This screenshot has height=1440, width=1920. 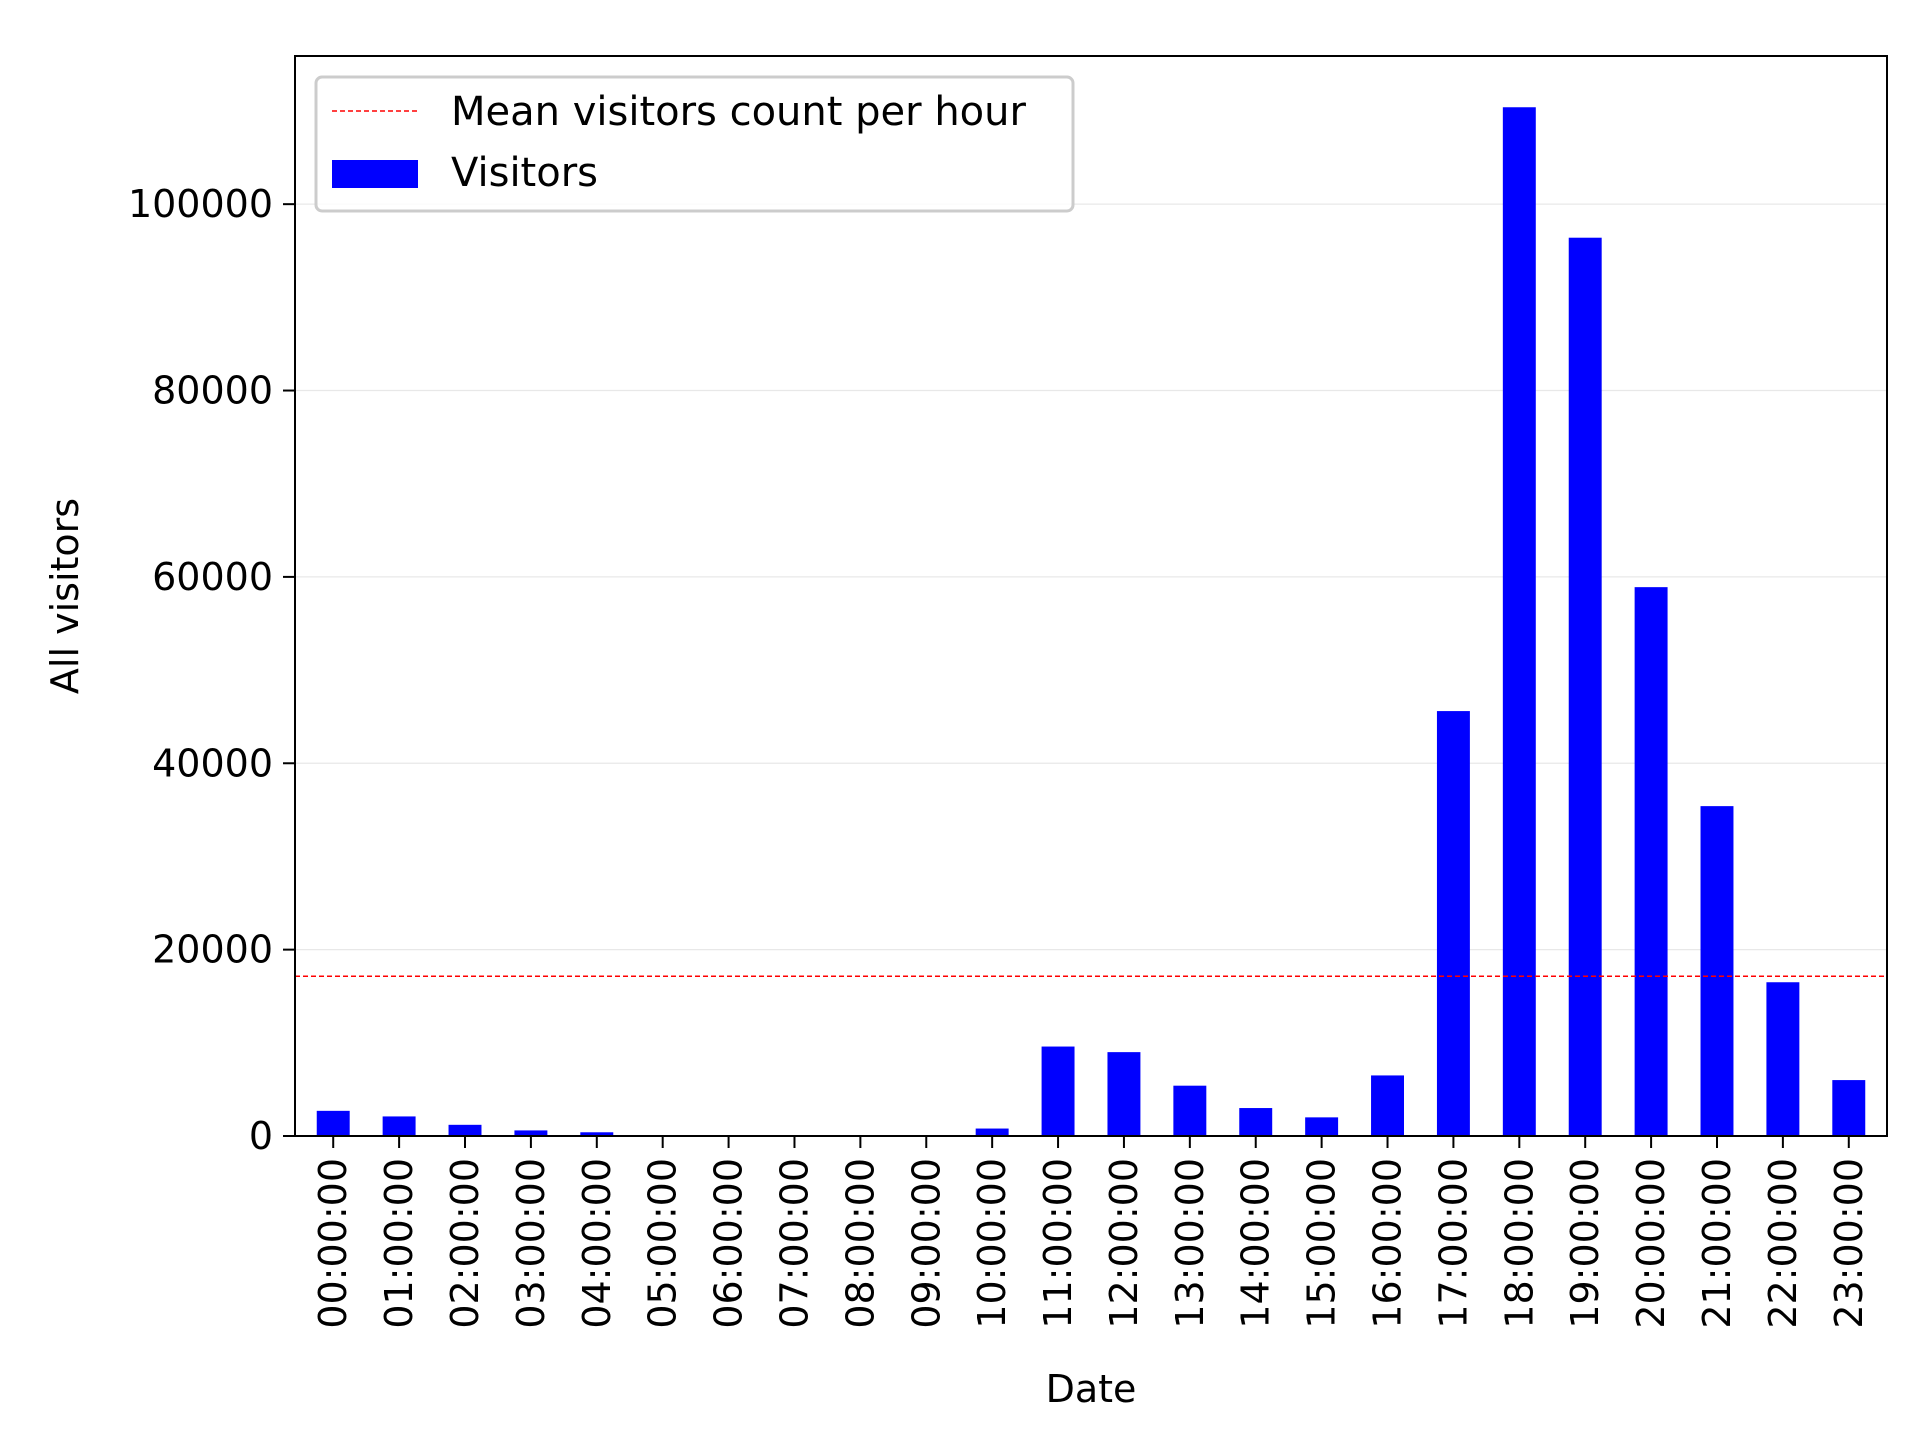 I want to click on y-tick-label: 80000, so click(x=212, y=391).